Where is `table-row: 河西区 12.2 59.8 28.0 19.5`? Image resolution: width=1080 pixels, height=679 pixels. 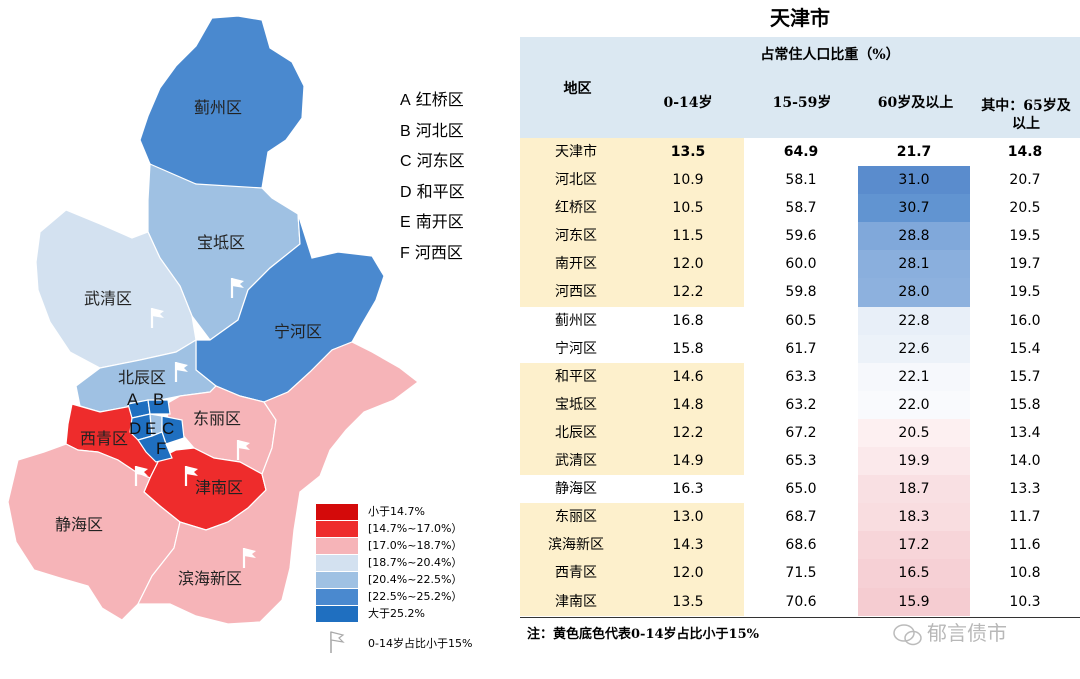 table-row: 河西区 12.2 59.8 28.0 19.5 is located at coordinates (800, 292).